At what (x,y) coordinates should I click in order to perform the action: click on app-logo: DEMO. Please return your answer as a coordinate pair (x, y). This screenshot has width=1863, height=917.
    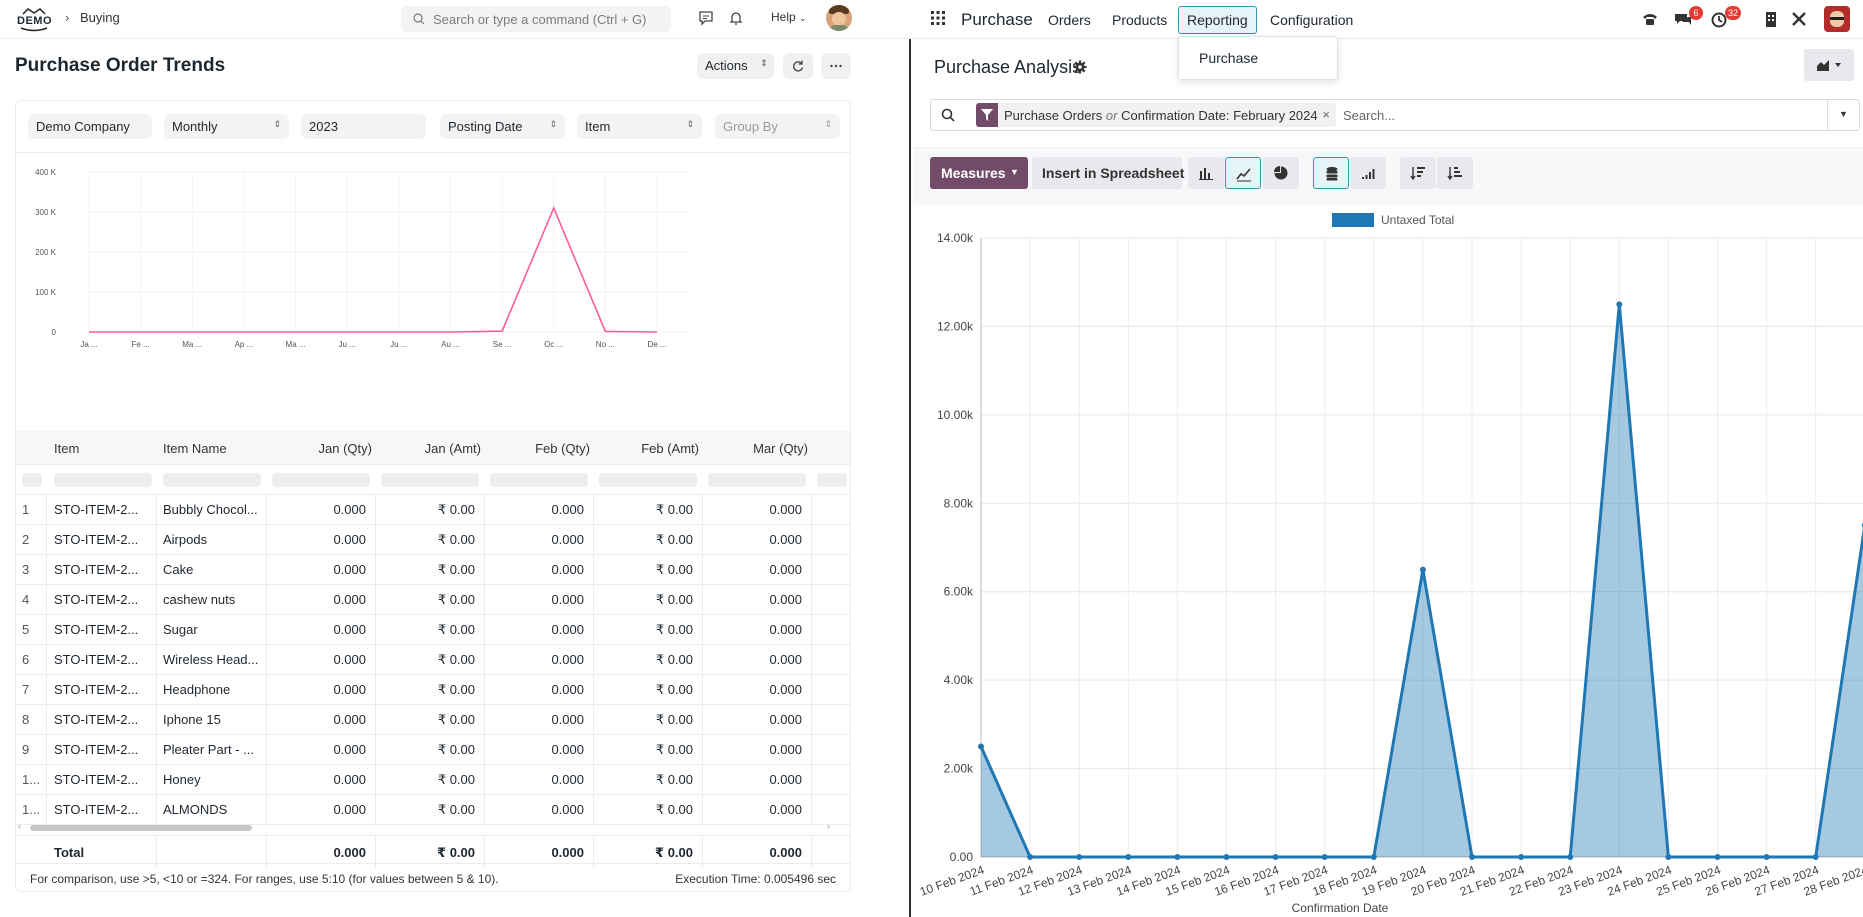
    Looking at the image, I should click on (34, 19).